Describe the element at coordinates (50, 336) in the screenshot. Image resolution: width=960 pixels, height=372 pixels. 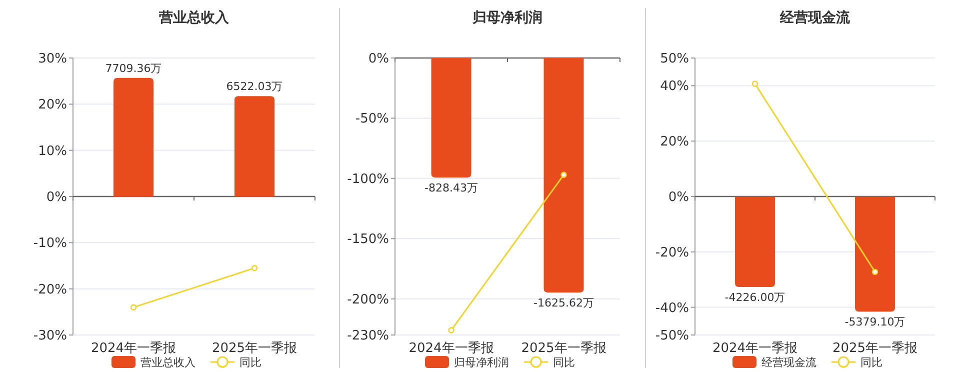
I see `y-tick-label: -30%` at that location.